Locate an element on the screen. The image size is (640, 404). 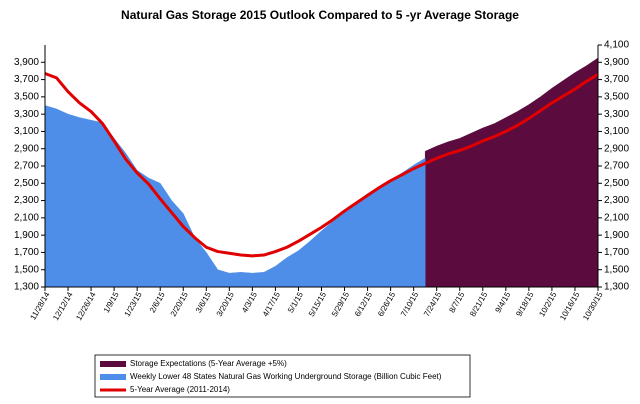
x-tick-label: 2/20/15 is located at coordinates (179, 304).